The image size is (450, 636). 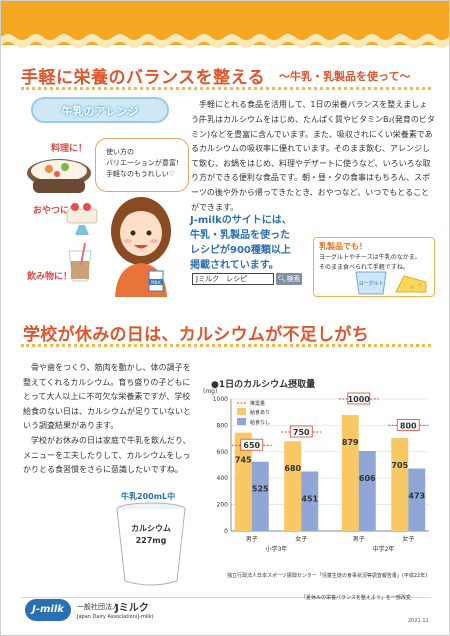 I want to click on x-group-label: 小学3年, so click(x=277, y=549).